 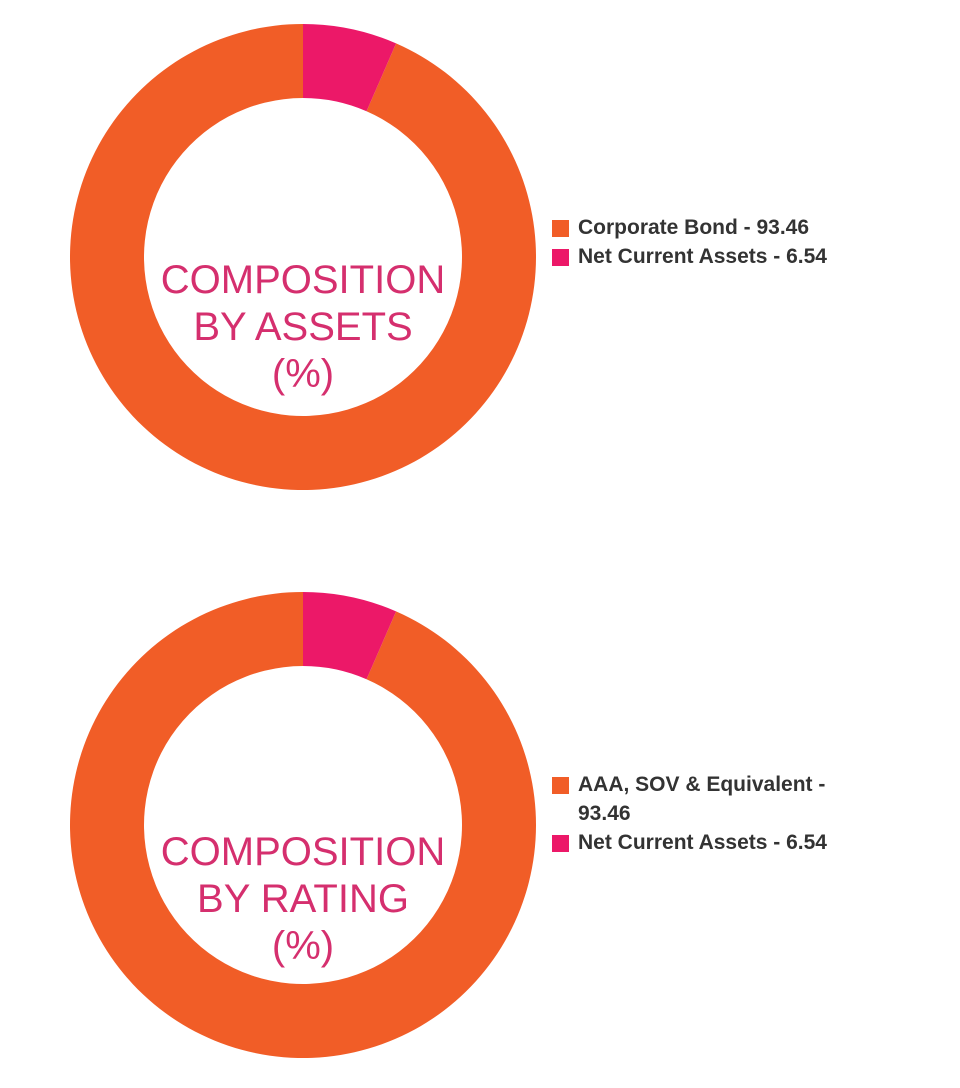 I want to click on chart-title: COMPOSITION BY RATING (%), so click(x=303, y=899).